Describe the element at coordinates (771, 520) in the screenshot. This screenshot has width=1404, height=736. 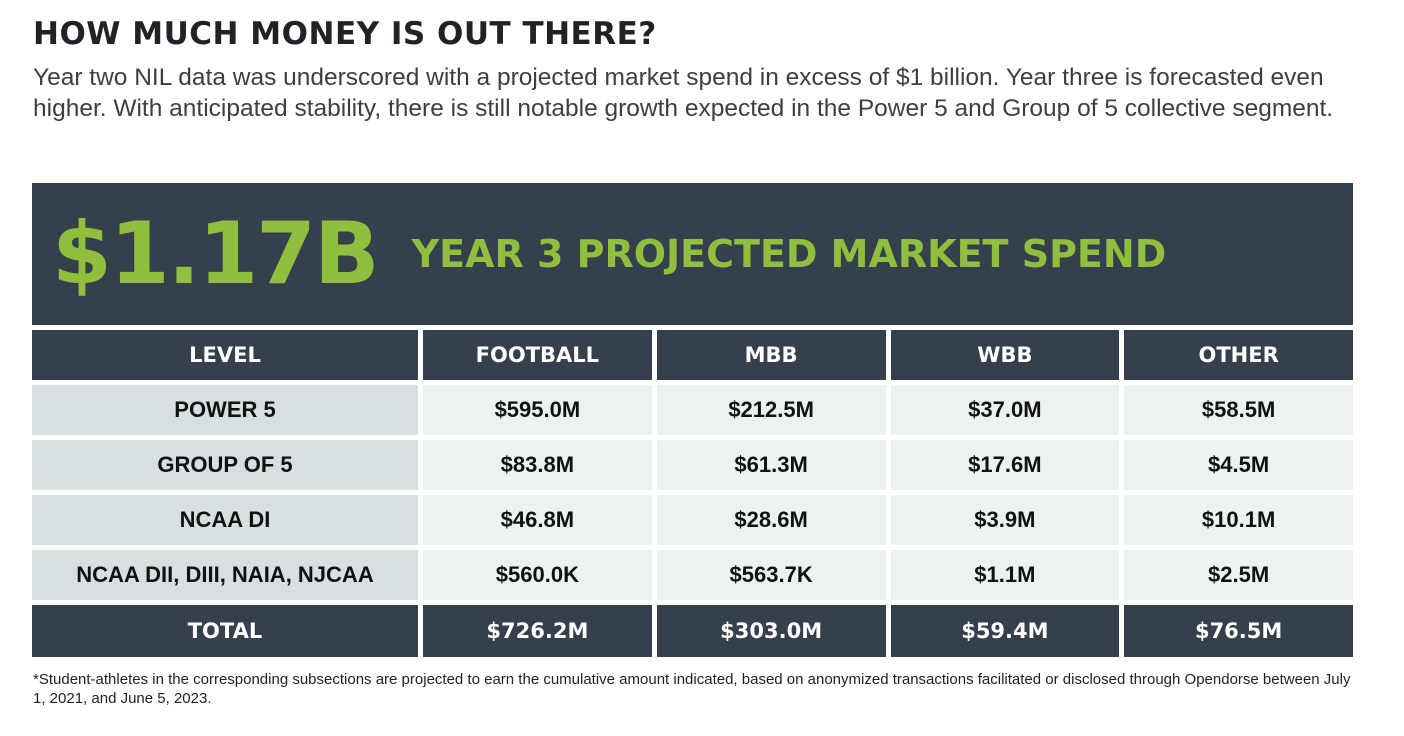
I see `table-cell: $28.6M` at that location.